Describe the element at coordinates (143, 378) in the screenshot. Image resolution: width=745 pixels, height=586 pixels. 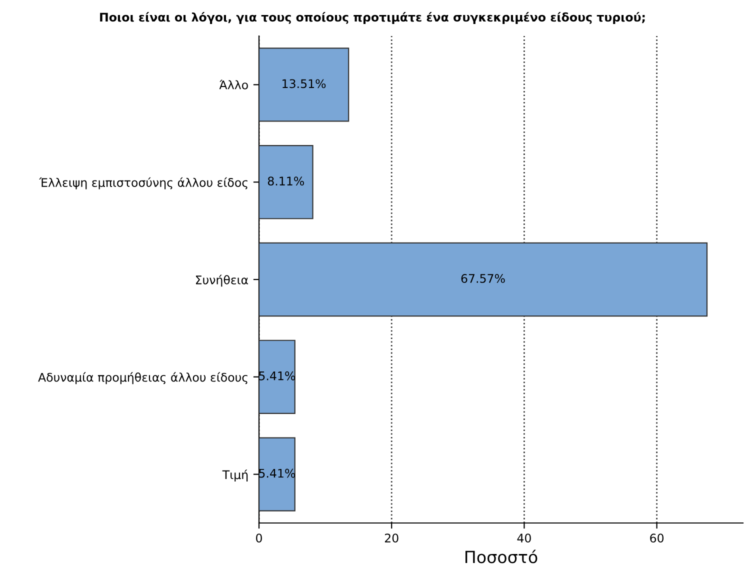
I see `y-tick-label: Αδυναμία προμήθειας άλλου είδους` at that location.